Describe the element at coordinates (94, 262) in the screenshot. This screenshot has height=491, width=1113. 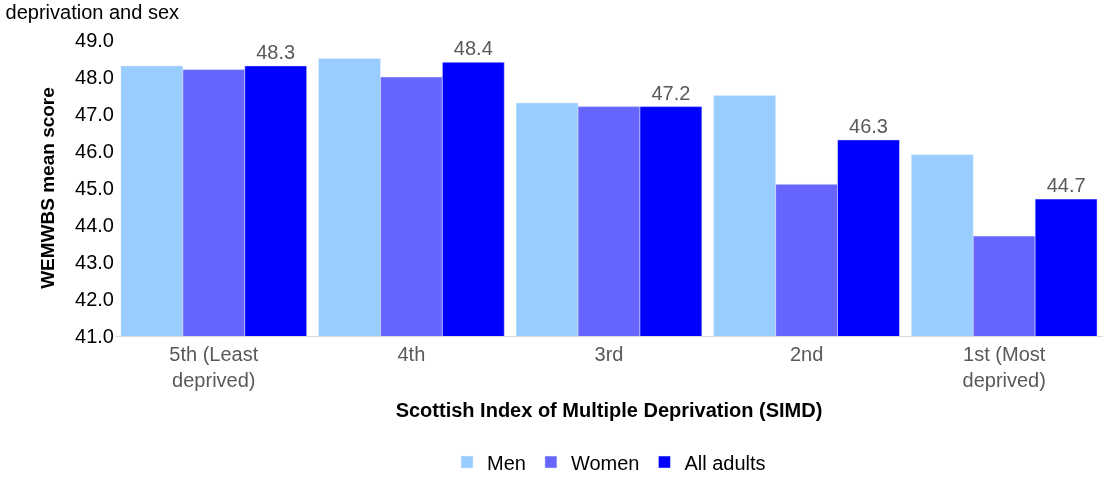
I see `y-tick-label: 43.0` at that location.